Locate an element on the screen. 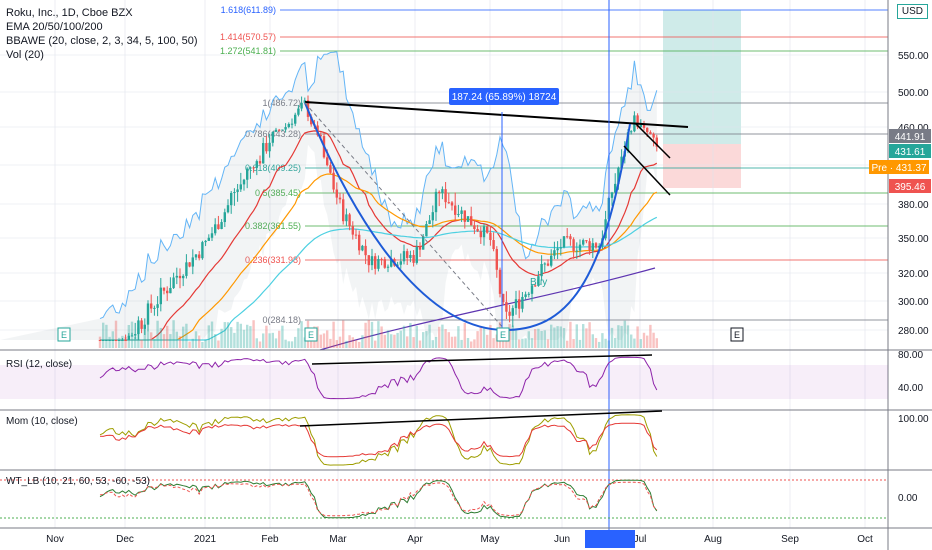 Image resolution: width=932 pixels, height=550 pixels. price-tick: 460.00 is located at coordinates (913, 128).